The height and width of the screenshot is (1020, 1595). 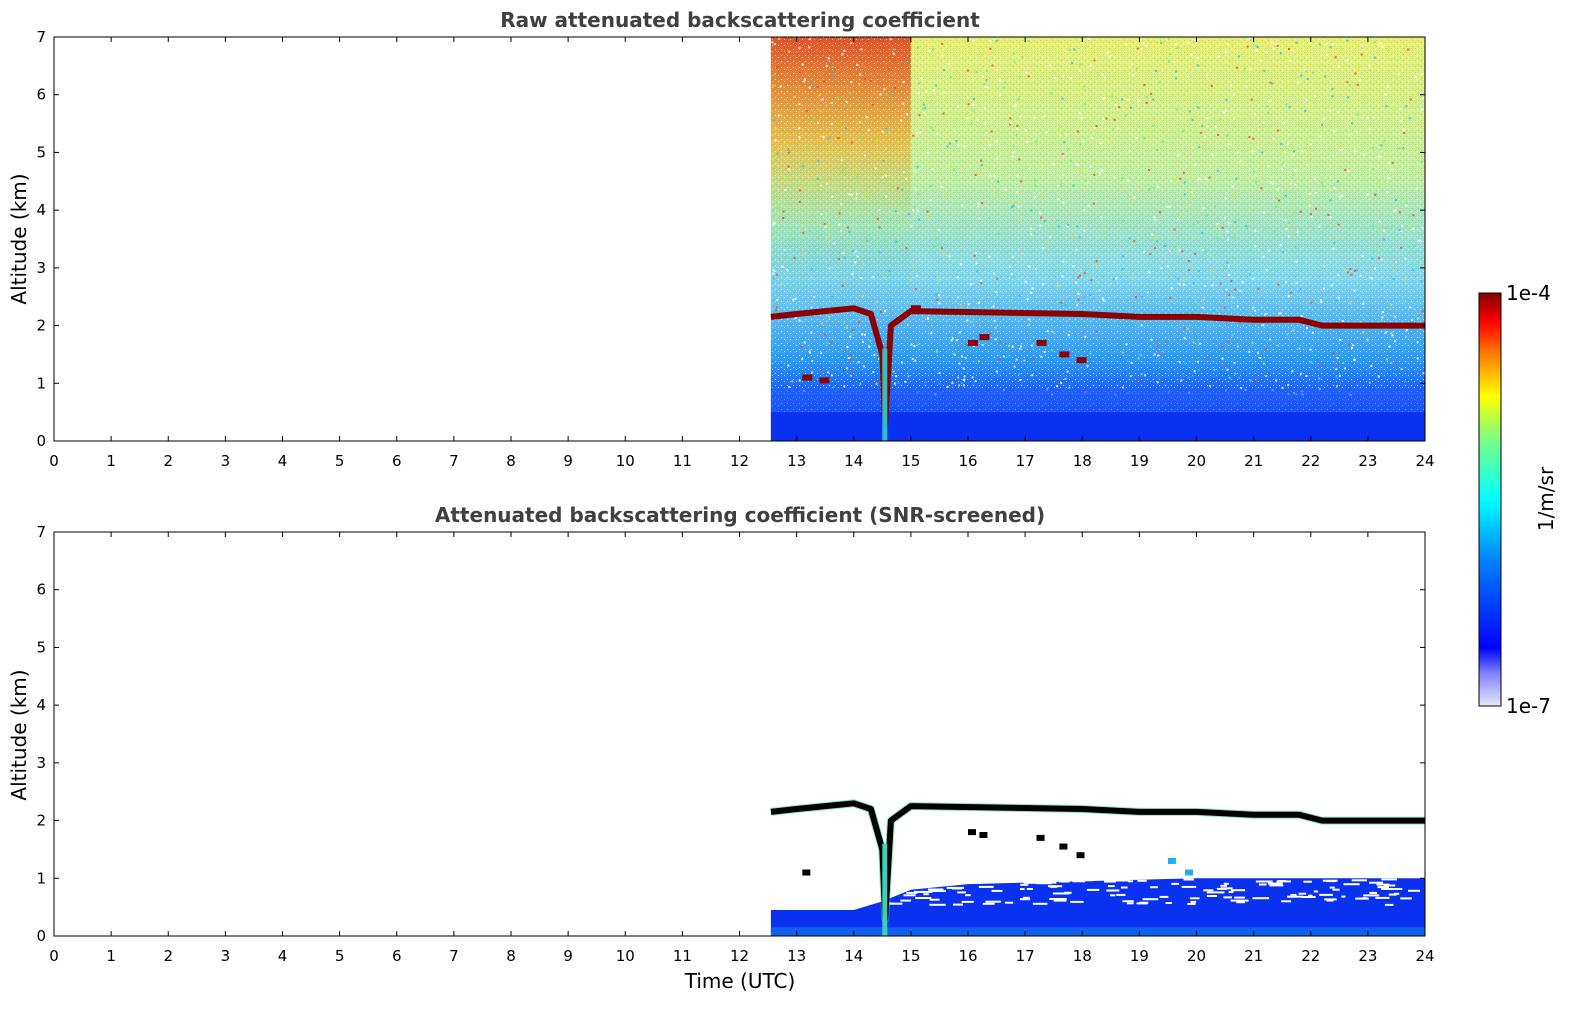 I want to click on x-tick-label: 7, so click(x=454, y=461).